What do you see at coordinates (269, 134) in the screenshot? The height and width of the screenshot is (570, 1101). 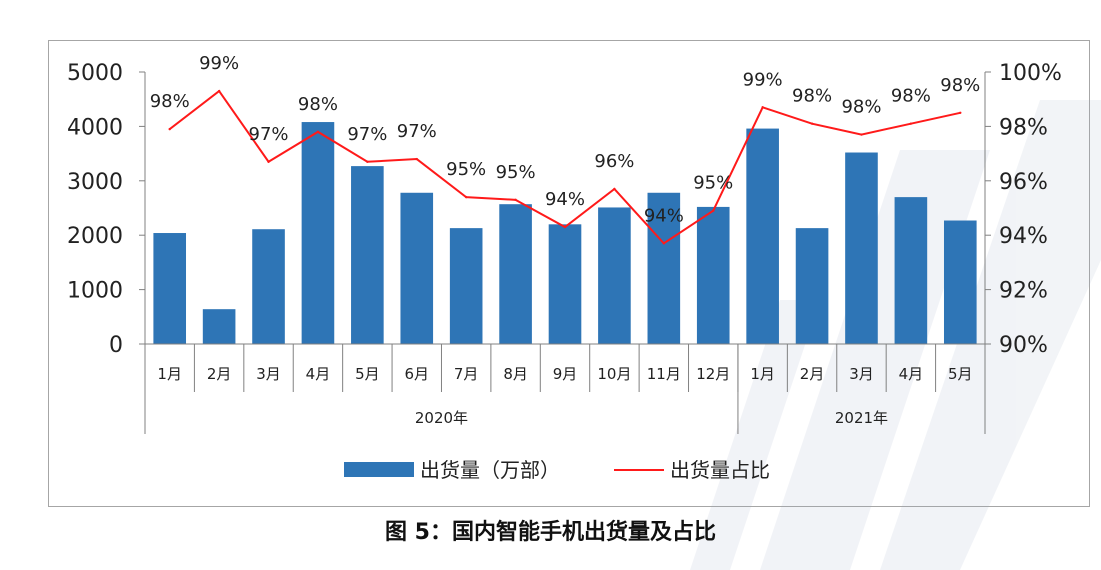 I see `share-data-label-3: 97%` at bounding box center [269, 134].